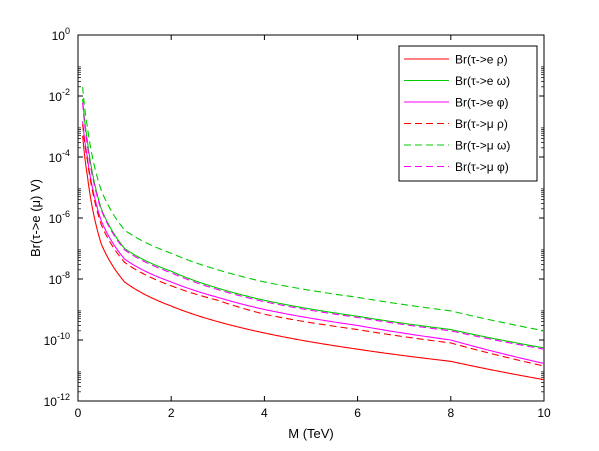 The width and height of the screenshot is (599, 451). I want to click on x-tick-label: 8, so click(450, 413).